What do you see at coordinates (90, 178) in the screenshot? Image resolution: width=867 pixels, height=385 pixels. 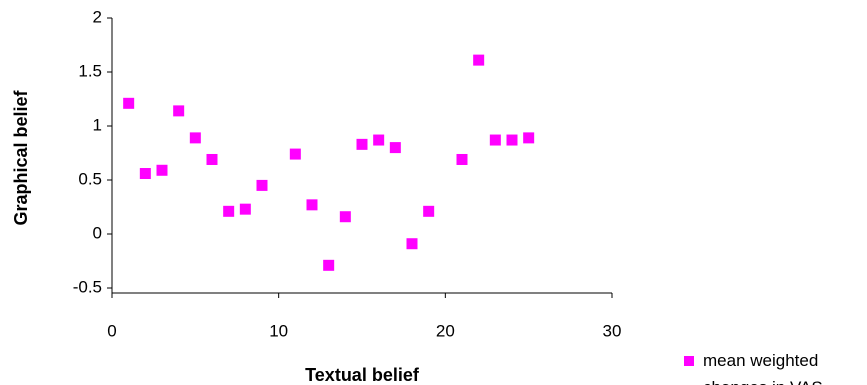 I see `y-tick-label: 0.5` at bounding box center [90, 178].